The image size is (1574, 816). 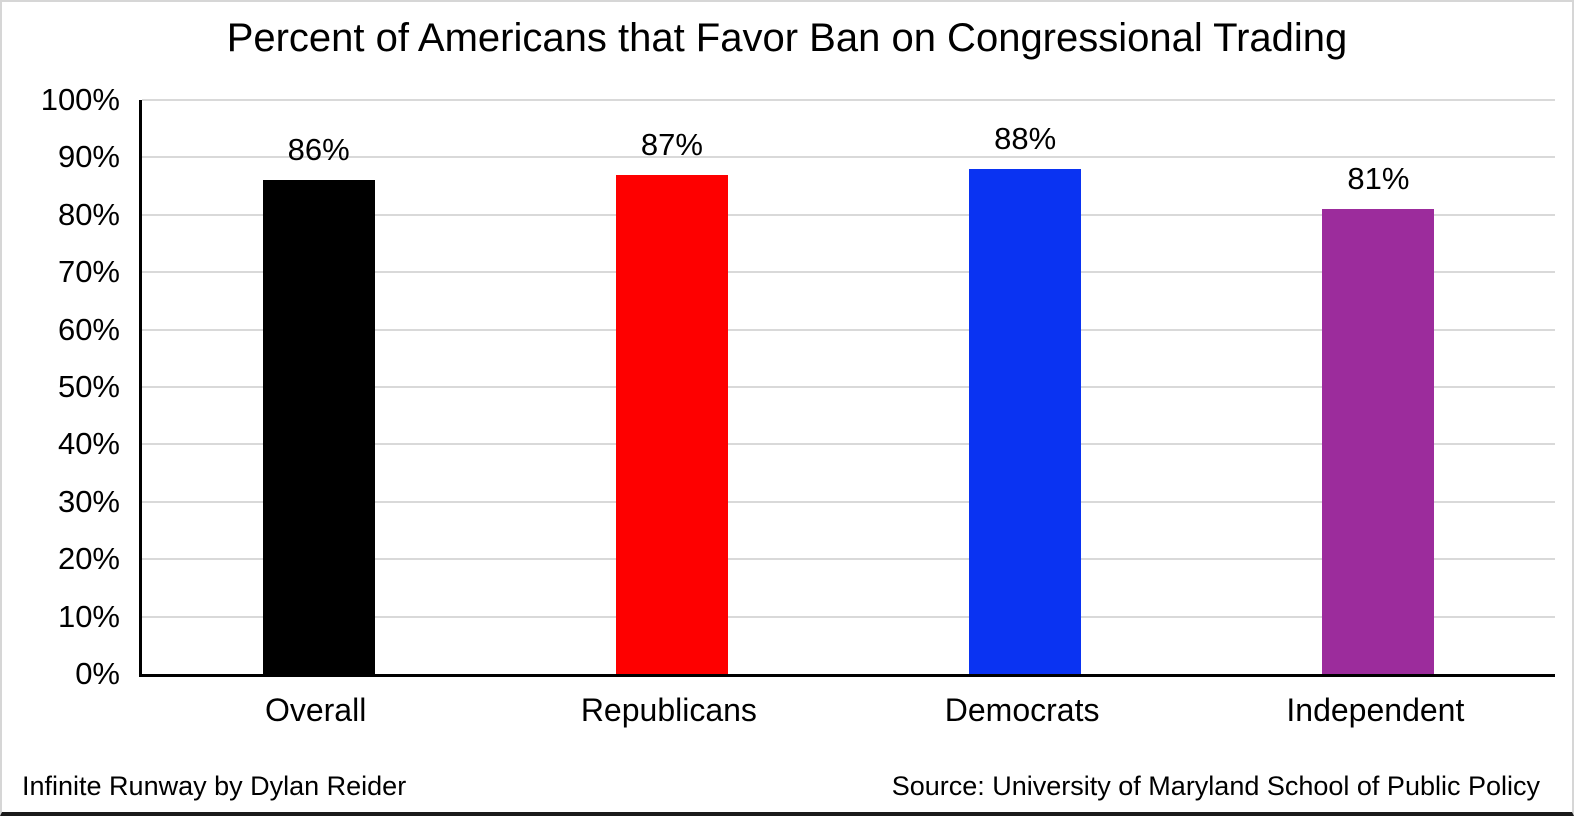 What do you see at coordinates (1375, 710) in the screenshot?
I see `x-category-label-independent: Independent` at bounding box center [1375, 710].